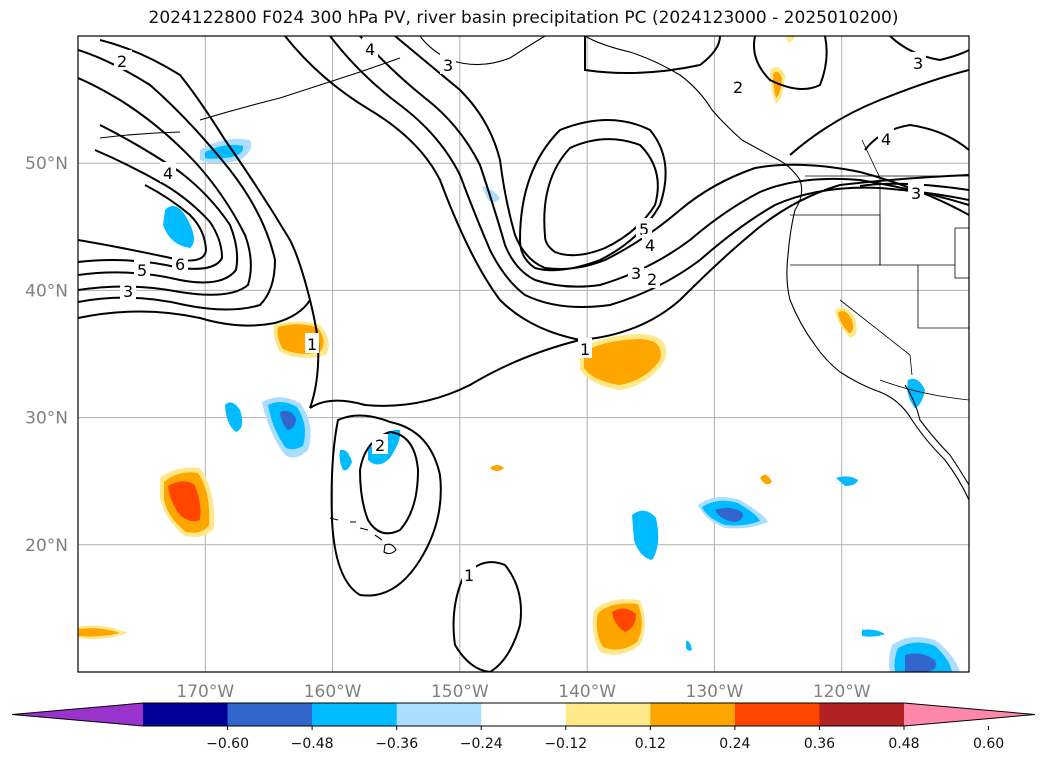 The width and height of the screenshot is (1047, 765). What do you see at coordinates (988, 744) in the screenshot?
I see `colorbar-tick-label: 0.60` at bounding box center [988, 744].